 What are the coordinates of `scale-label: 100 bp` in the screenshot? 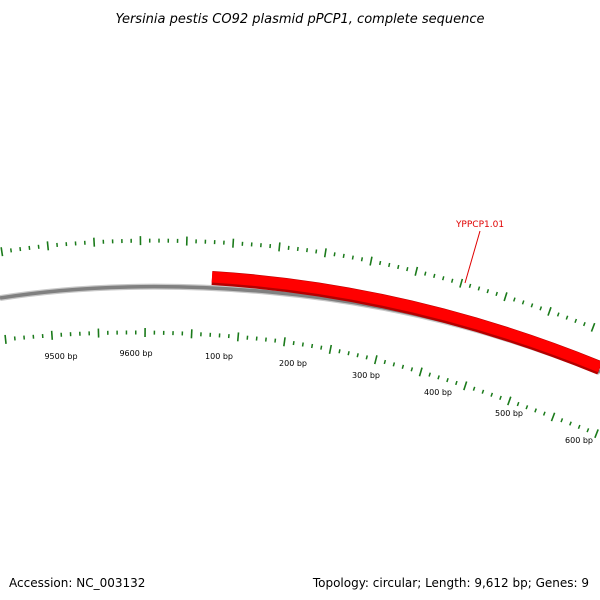 It's located at (219, 356).